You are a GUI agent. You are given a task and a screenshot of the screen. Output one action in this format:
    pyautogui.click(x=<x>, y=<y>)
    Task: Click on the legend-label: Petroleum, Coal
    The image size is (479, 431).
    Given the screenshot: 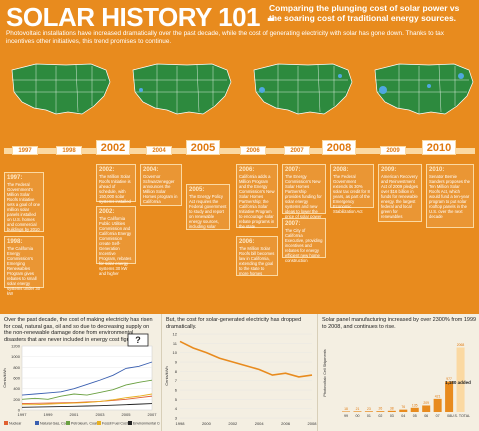 What is the action you would take?
    pyautogui.click(x=84, y=424)
    